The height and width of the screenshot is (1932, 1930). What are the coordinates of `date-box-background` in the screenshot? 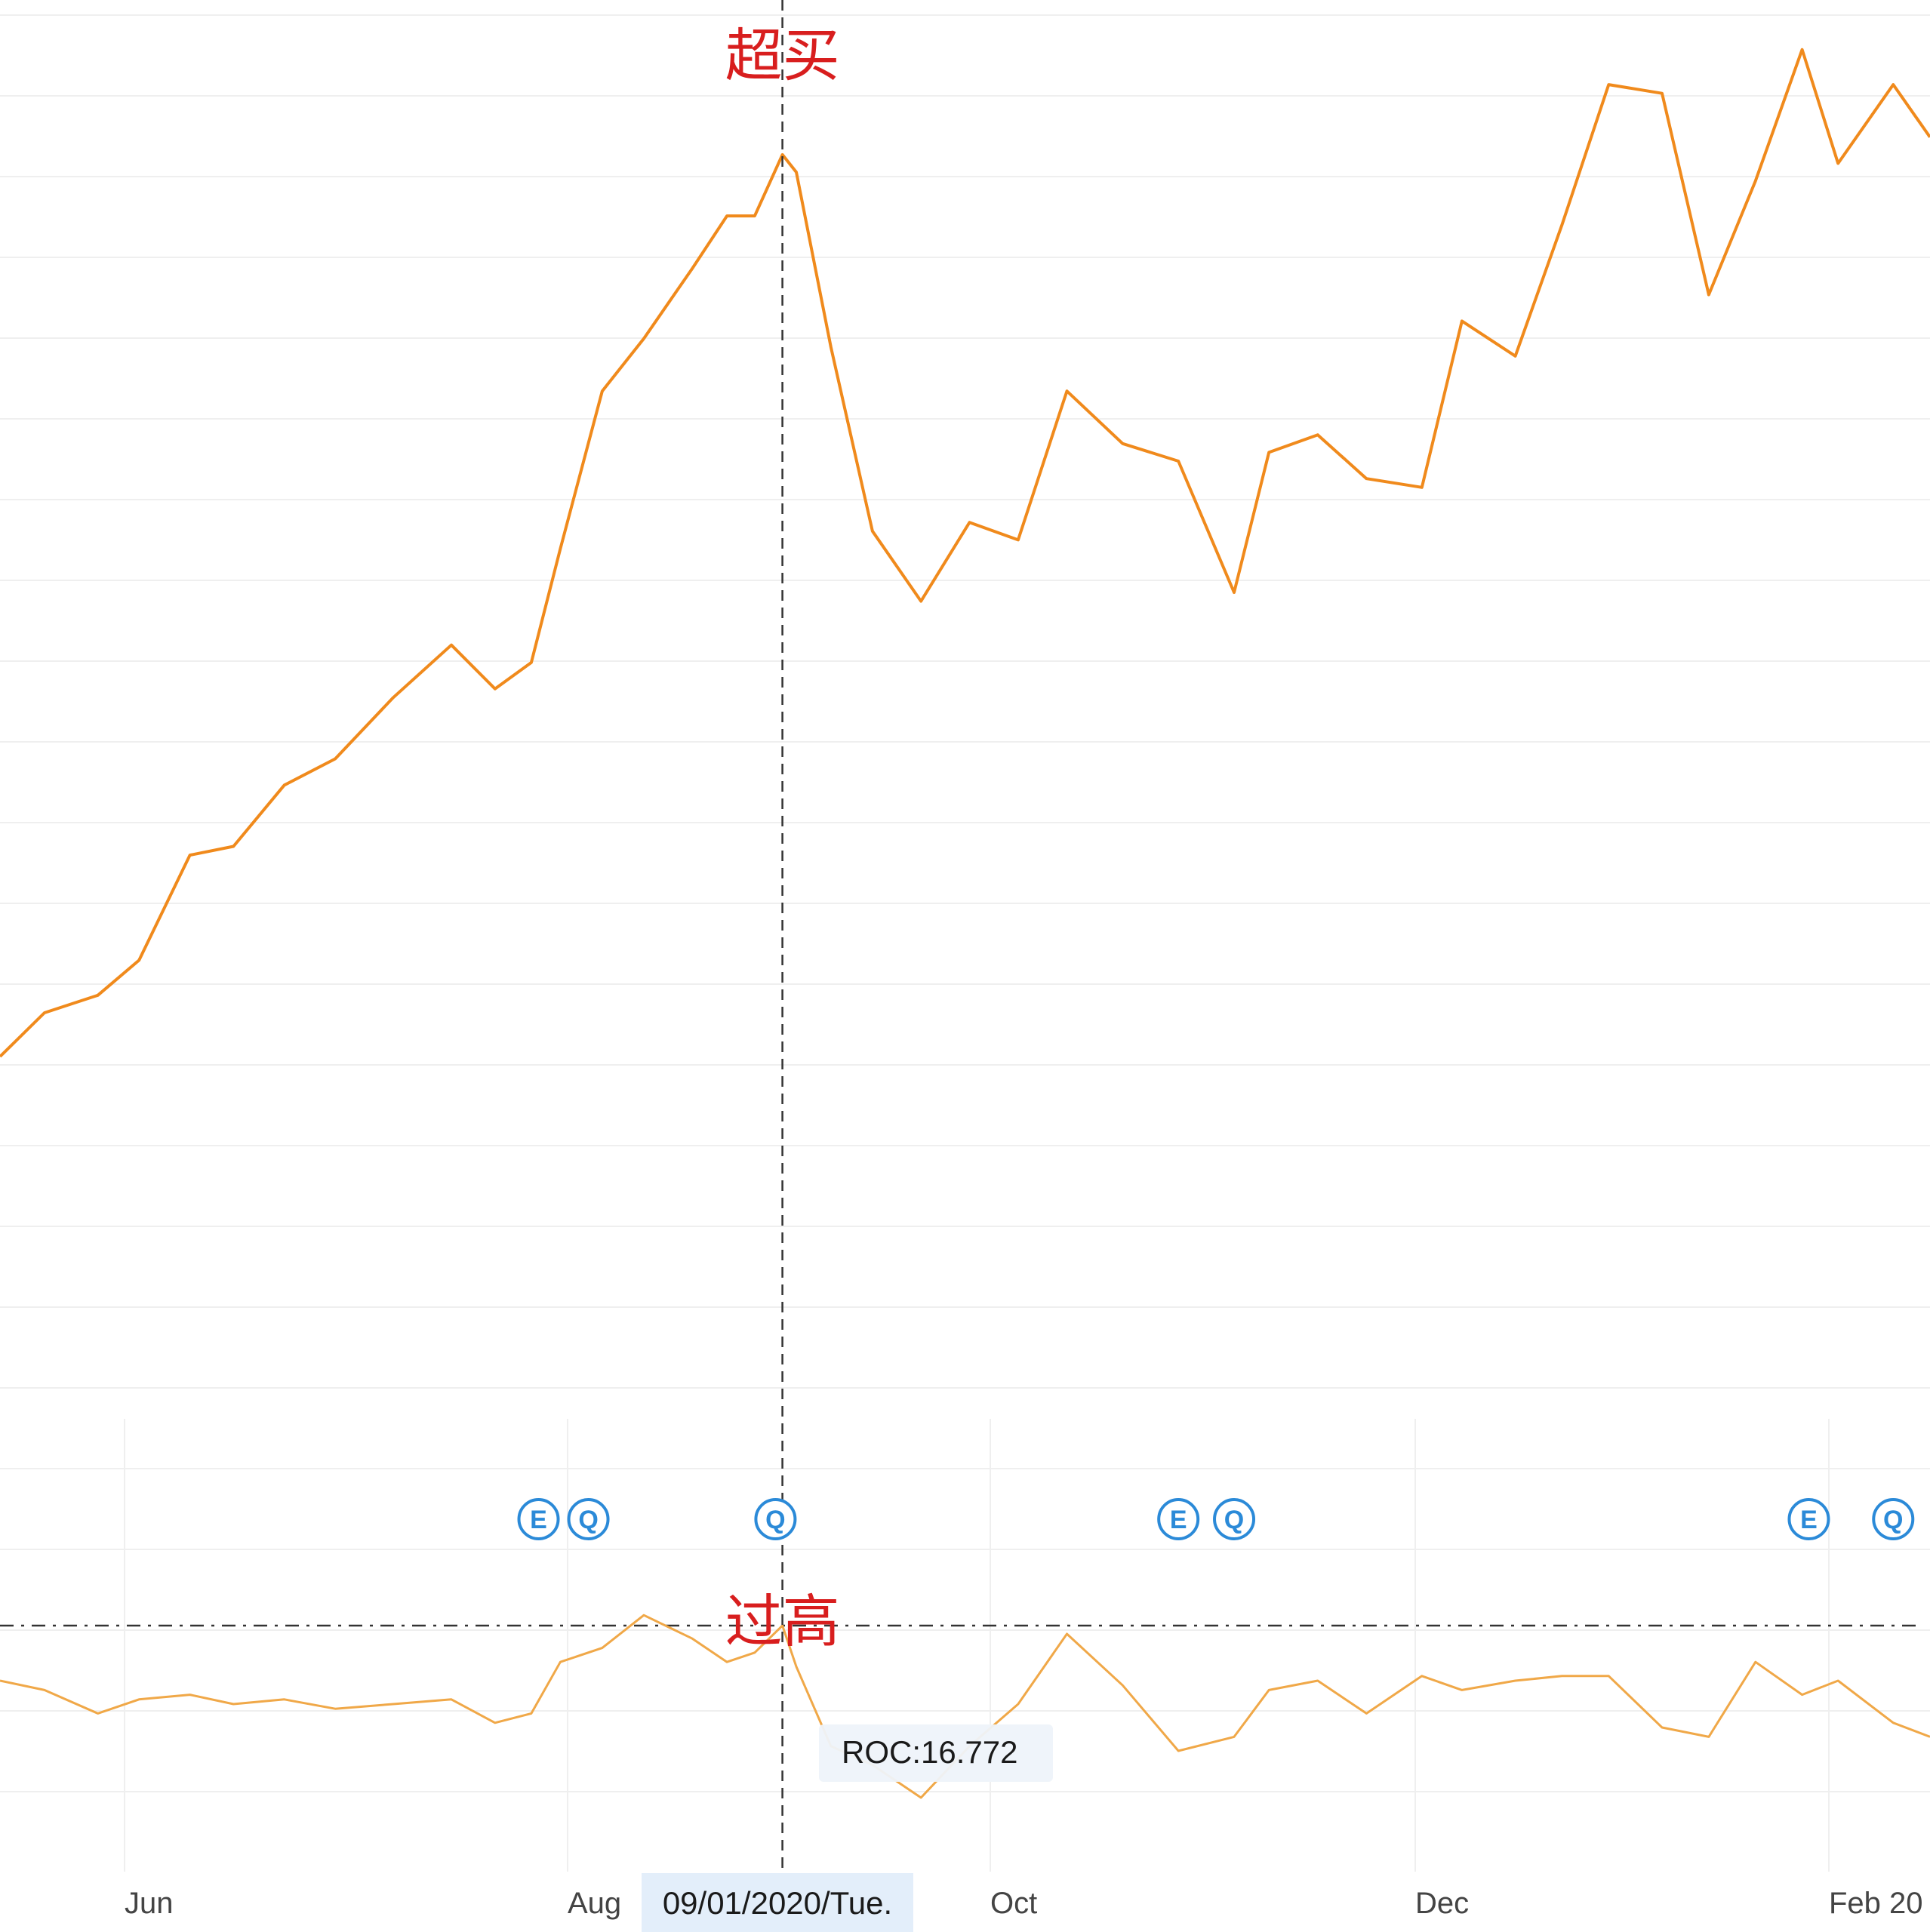 It's located at (777, 1902).